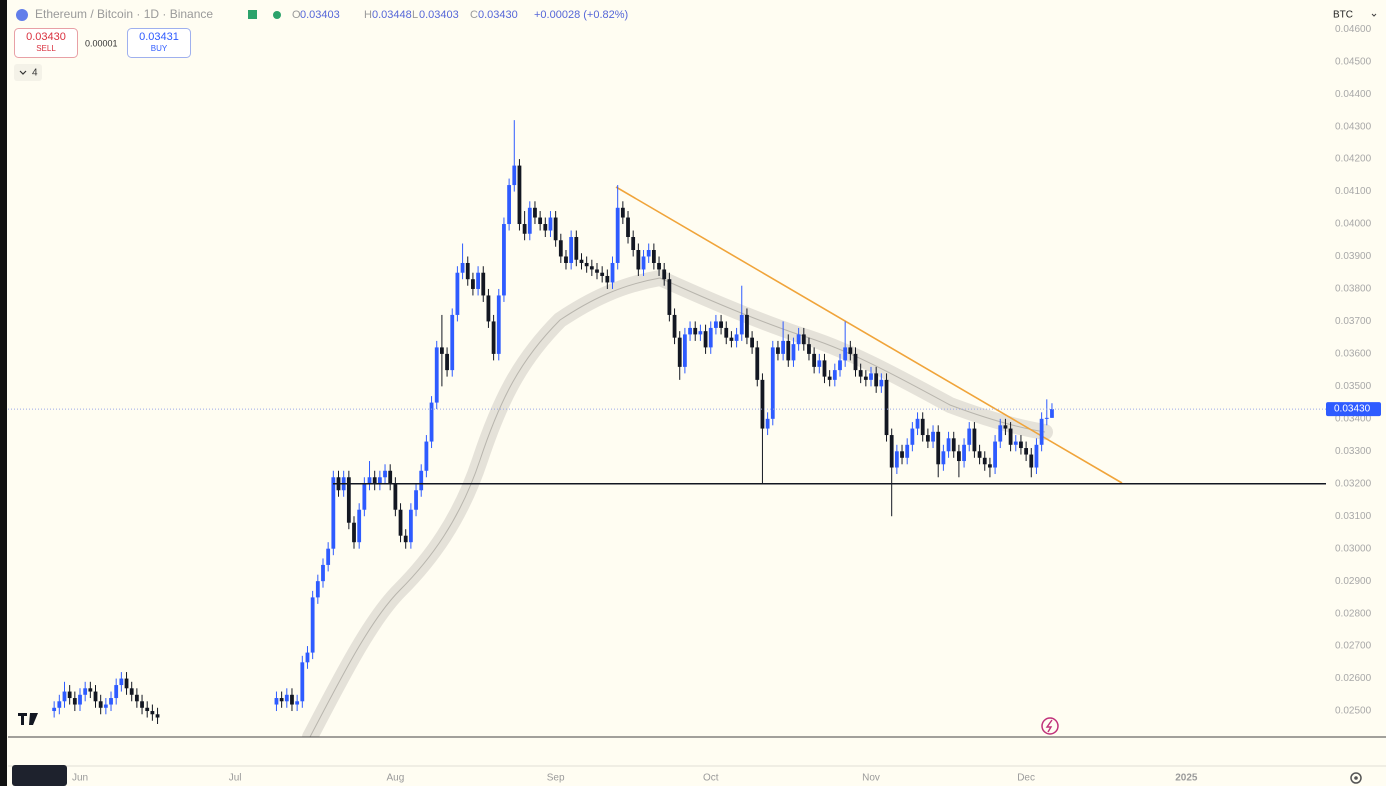 The image size is (1386, 786). What do you see at coordinates (1353, 126) in the screenshot?
I see `y-tick-label: 0.04300` at bounding box center [1353, 126].